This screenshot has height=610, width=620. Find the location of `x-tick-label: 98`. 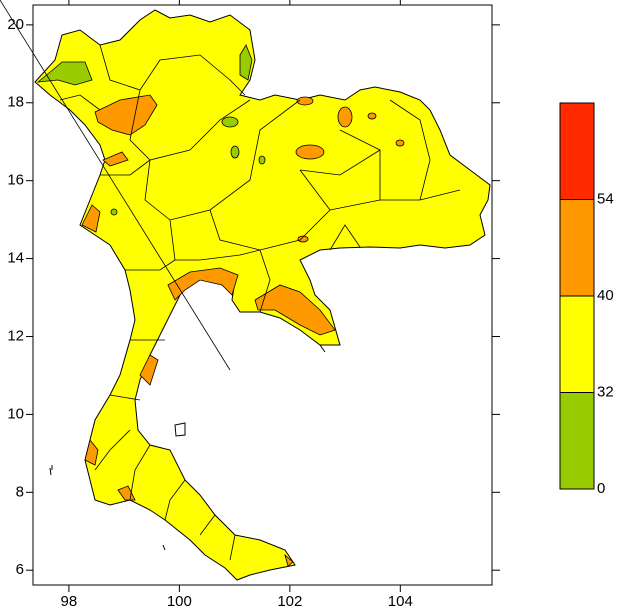

x-tick-label: 98 is located at coordinates (69, 601).